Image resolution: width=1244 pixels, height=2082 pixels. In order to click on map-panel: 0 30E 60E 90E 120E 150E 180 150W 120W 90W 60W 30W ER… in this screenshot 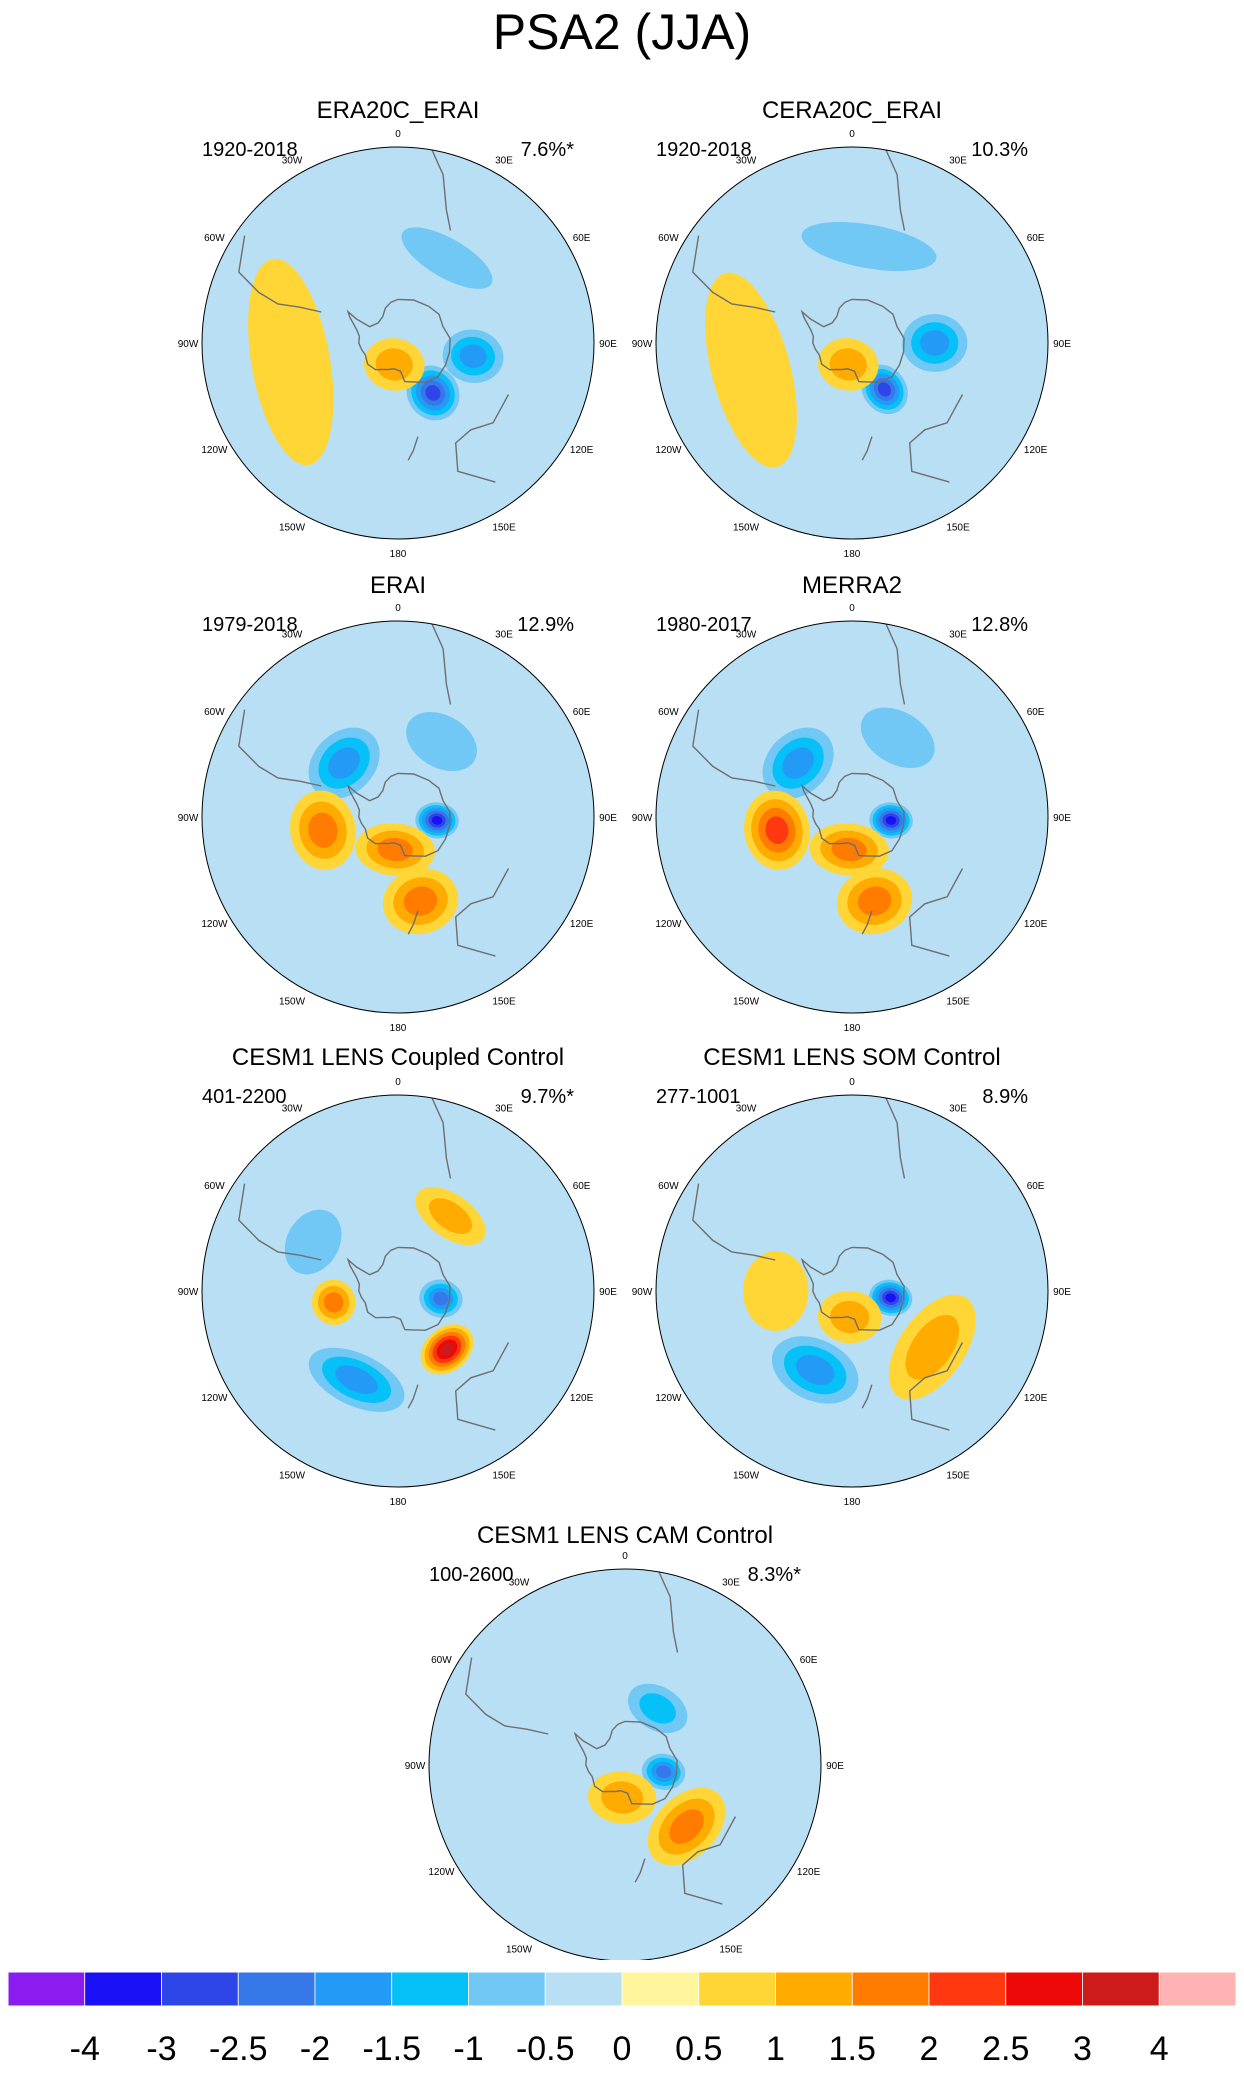, I will do `click(398, 803)`.